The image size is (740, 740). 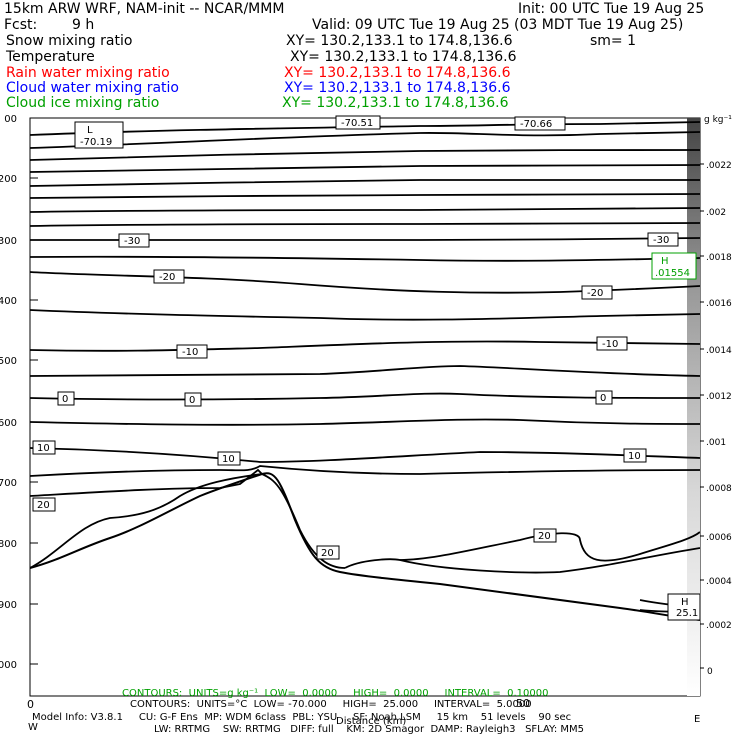 I want to click on colorbar-tick-label: .0012, so click(x=719, y=397).